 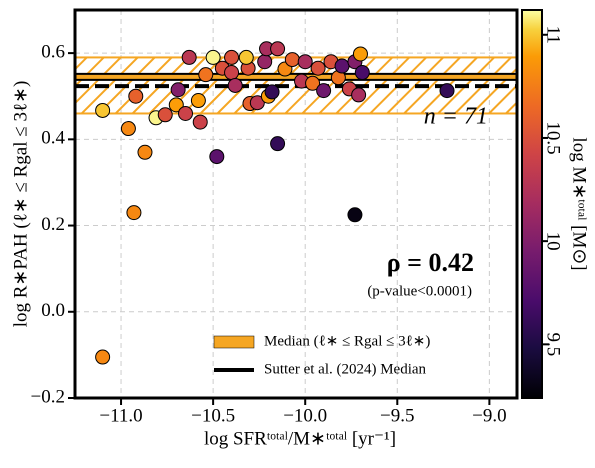 I want to click on x-axis-label: log SFRᵗᵒᵗᵃˡ/M∗ᵗᵒᵗᵃˡ [yr⁻¹], so click(x=300, y=438).